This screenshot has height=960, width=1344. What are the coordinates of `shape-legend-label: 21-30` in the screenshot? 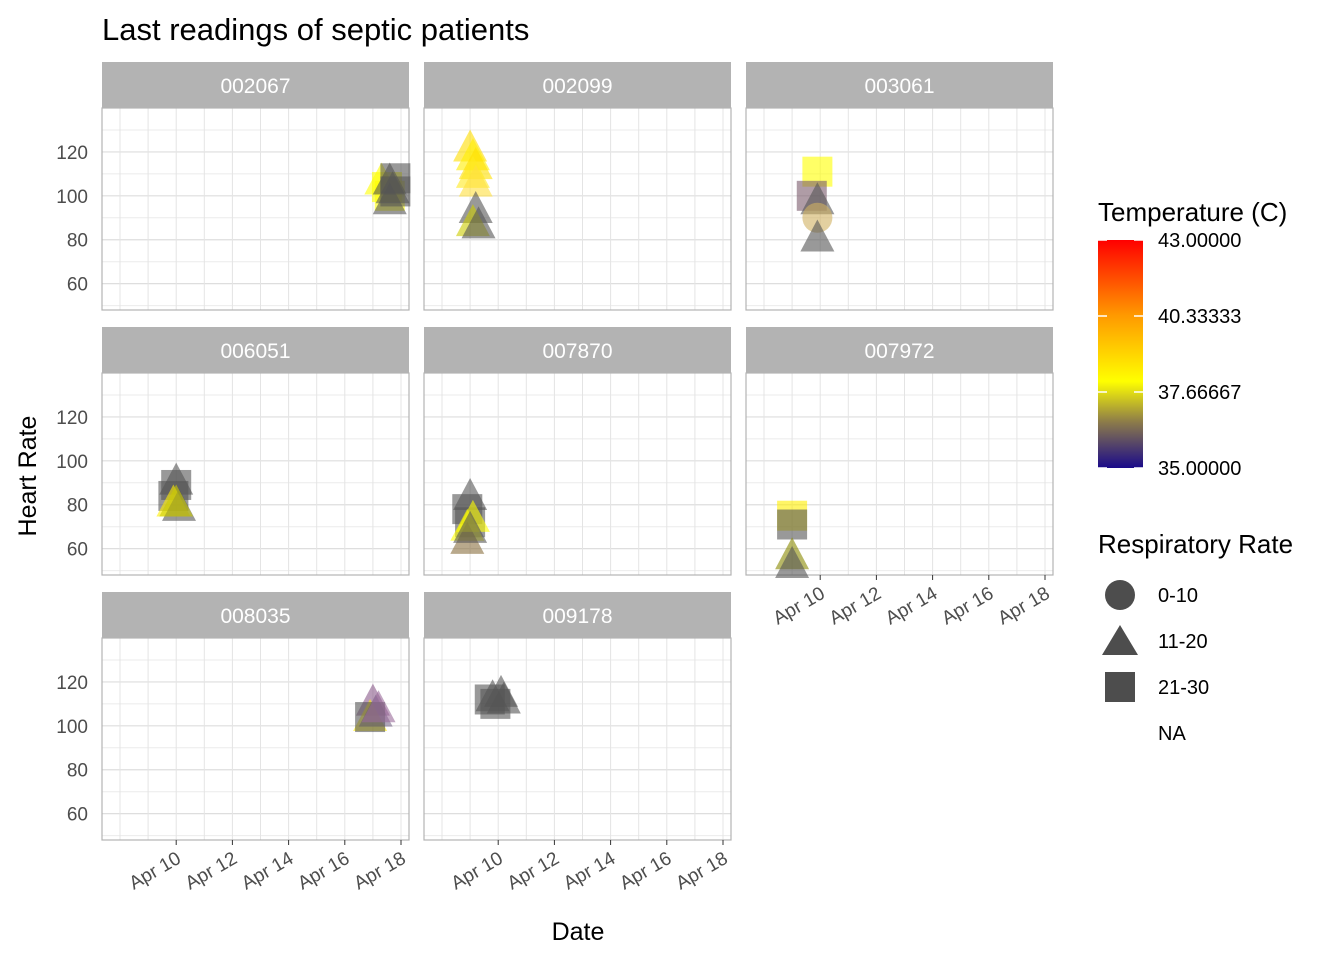 It's located at (1183, 688).